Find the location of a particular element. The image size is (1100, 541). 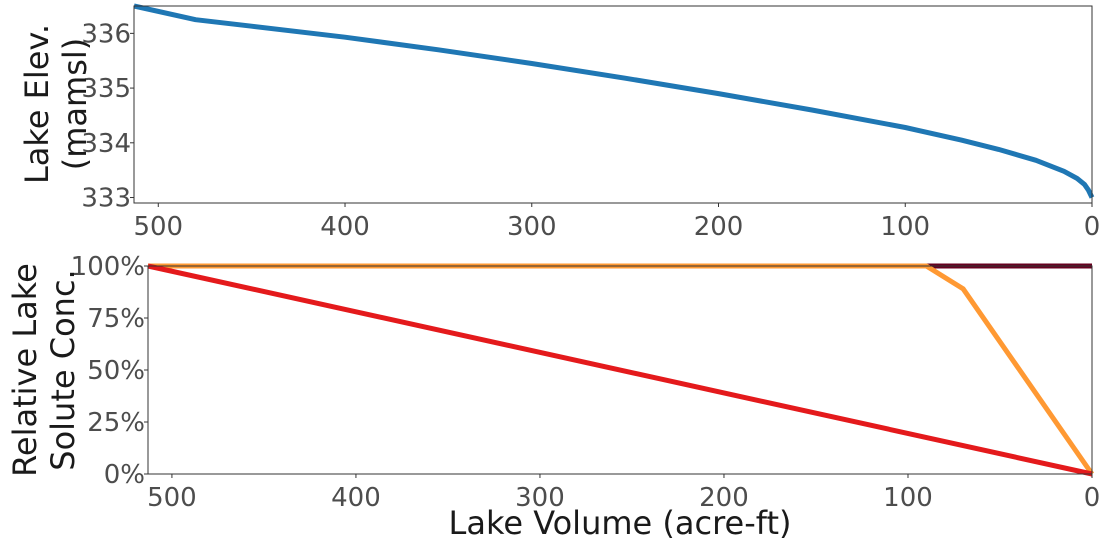

concentration-y-label-line1: Relative Lake is located at coordinates (25, 370).